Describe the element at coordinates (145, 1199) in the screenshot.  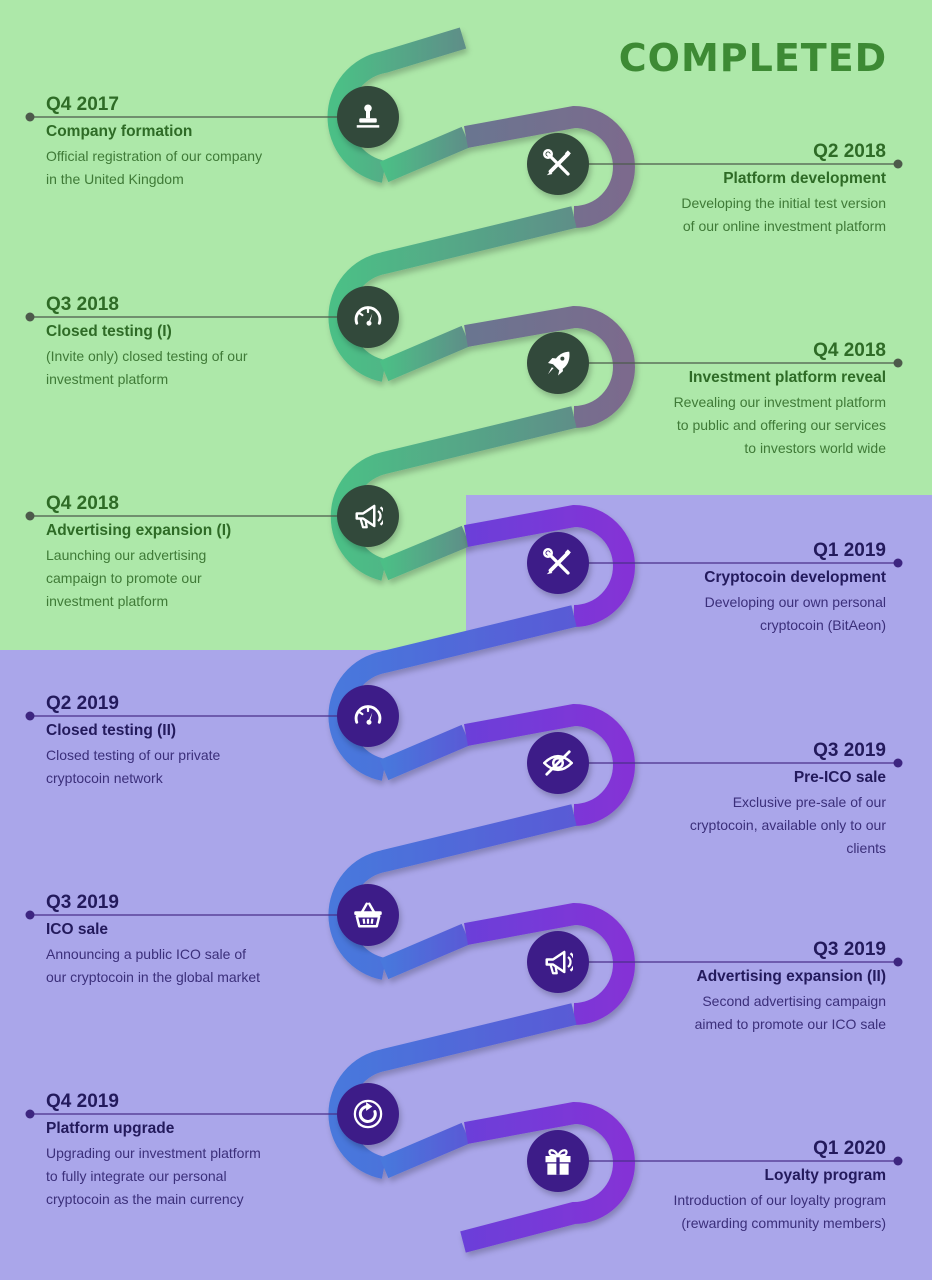
I see `milestone-description-line: cryptocoin as the main currency` at that location.